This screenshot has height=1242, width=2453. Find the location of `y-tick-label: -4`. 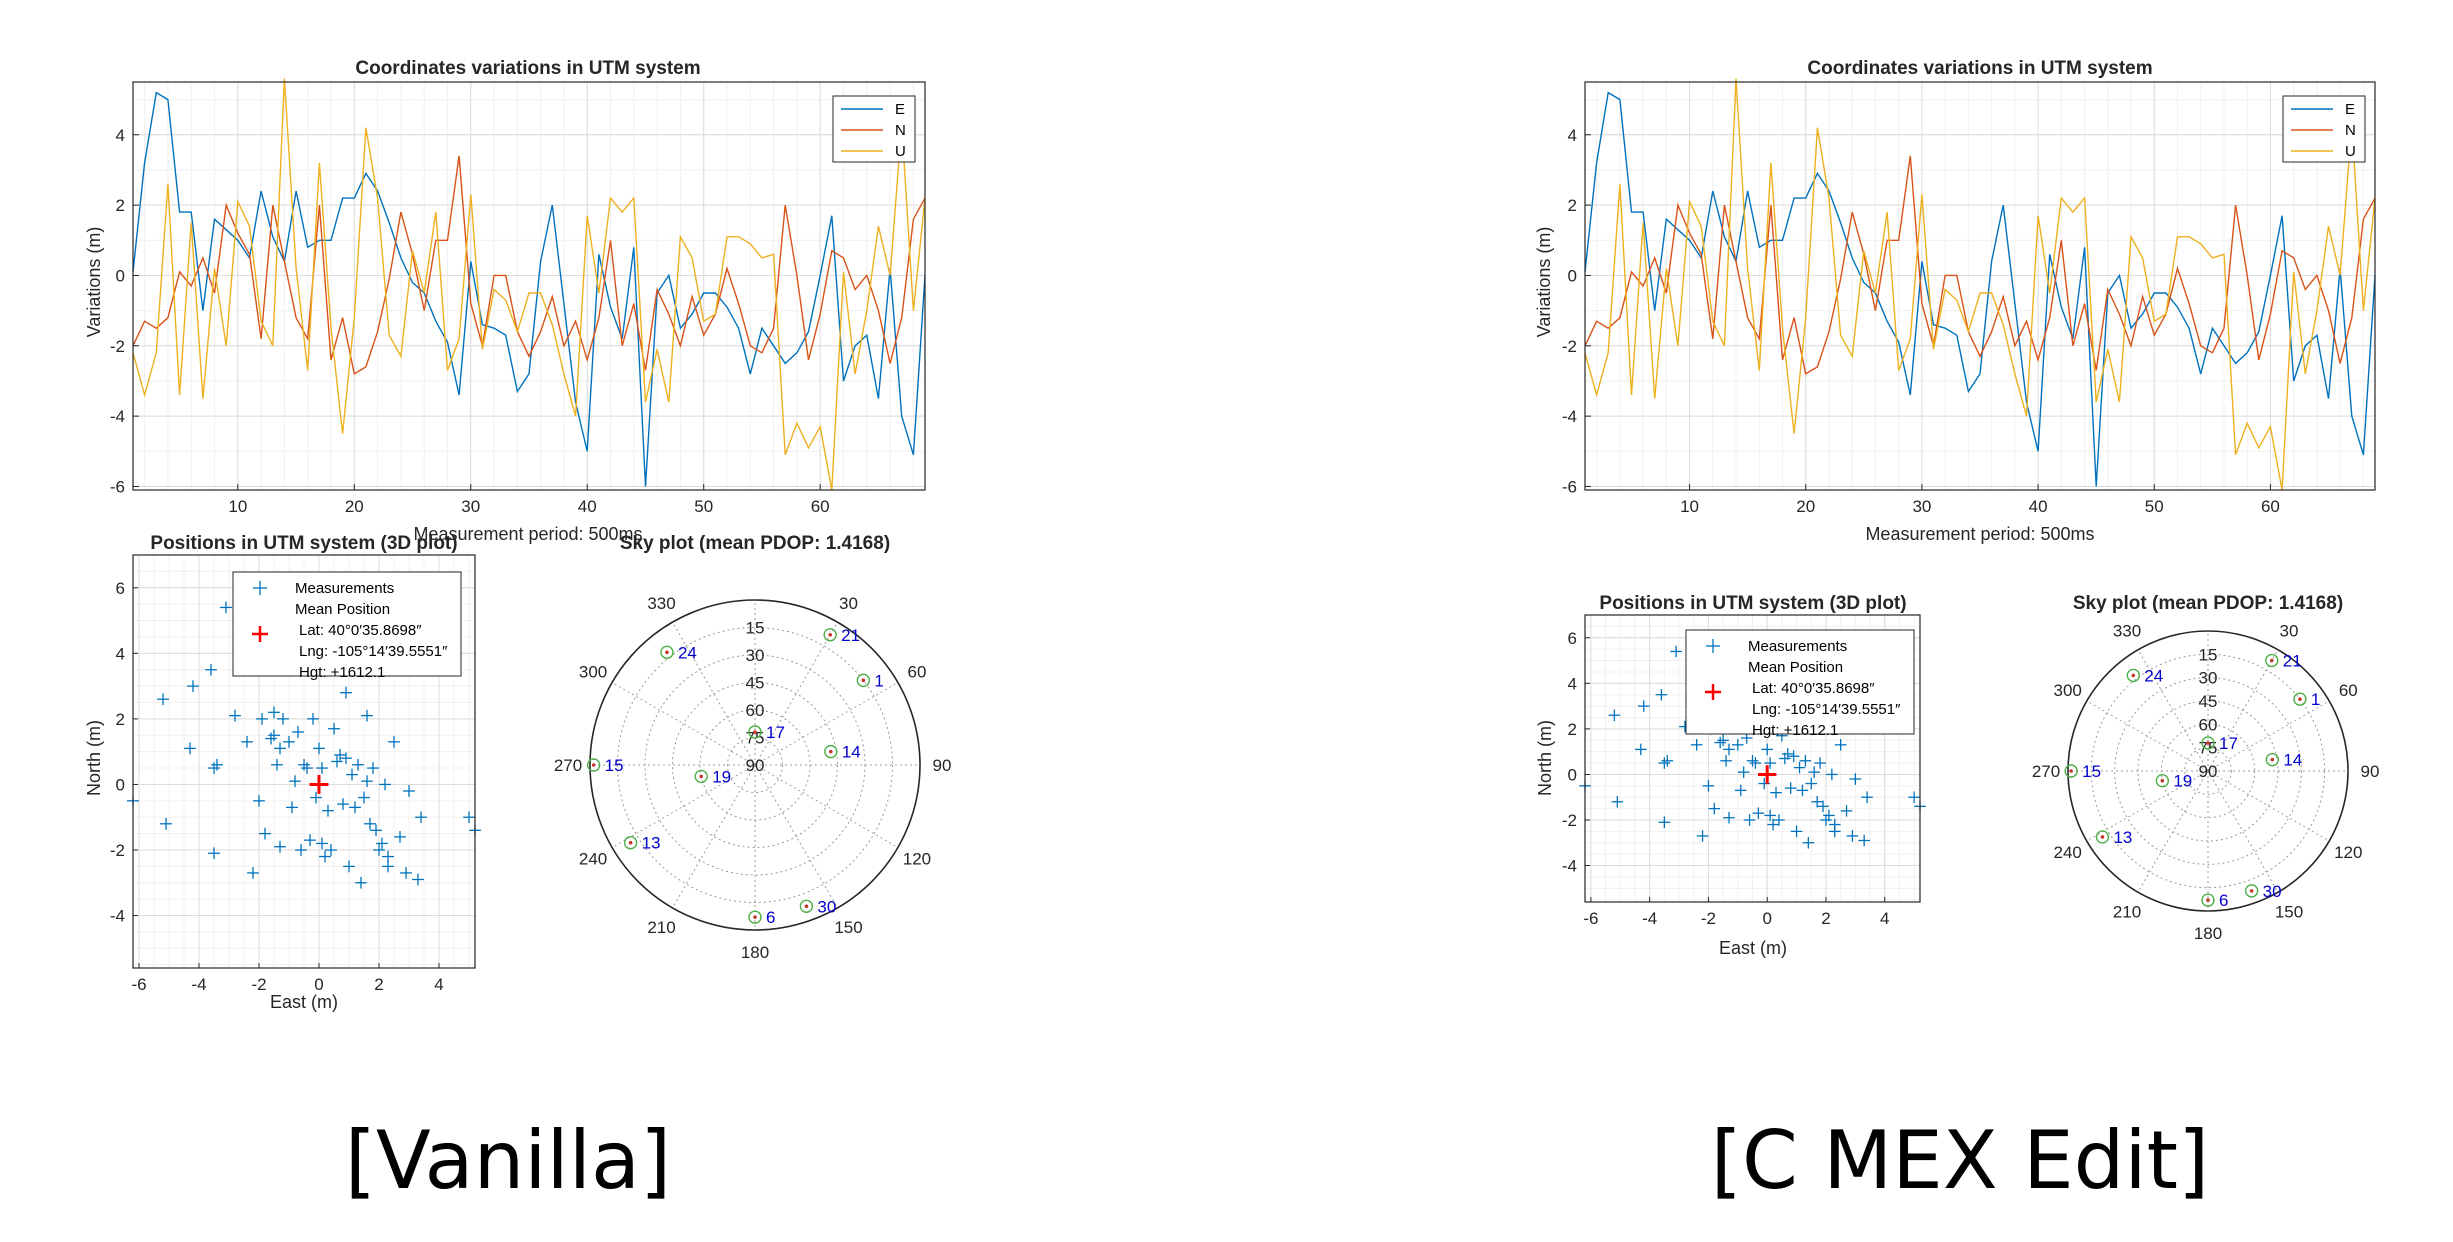

y-tick-label: -4 is located at coordinates (117, 416).